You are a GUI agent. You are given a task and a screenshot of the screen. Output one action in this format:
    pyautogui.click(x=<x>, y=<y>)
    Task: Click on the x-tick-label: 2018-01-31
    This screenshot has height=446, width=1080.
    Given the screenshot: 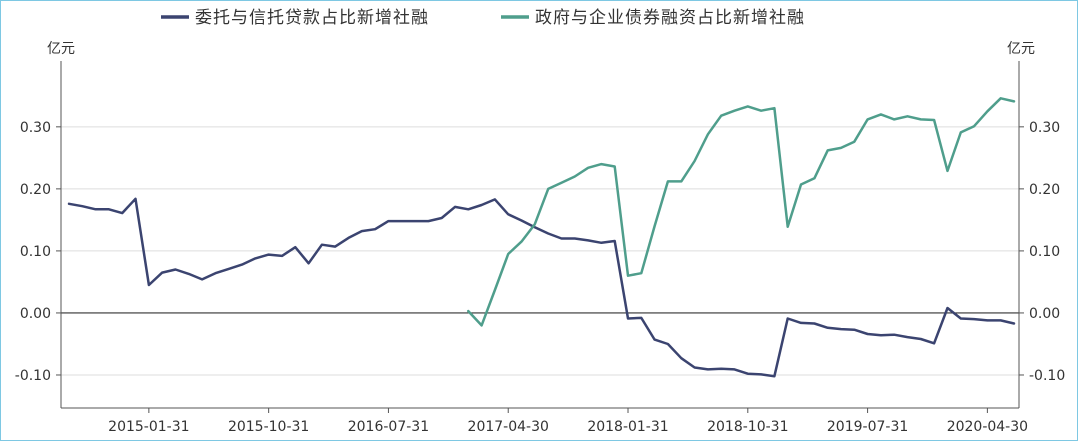 What is the action you would take?
    pyautogui.click(x=627, y=427)
    